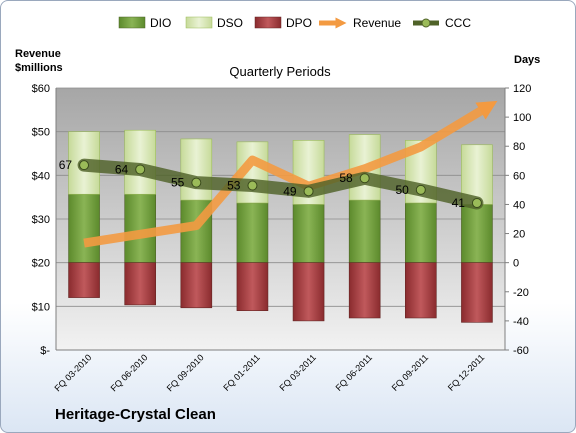 This screenshot has width=576, height=433. I want to click on ccc-data-label: 64, so click(122, 170).